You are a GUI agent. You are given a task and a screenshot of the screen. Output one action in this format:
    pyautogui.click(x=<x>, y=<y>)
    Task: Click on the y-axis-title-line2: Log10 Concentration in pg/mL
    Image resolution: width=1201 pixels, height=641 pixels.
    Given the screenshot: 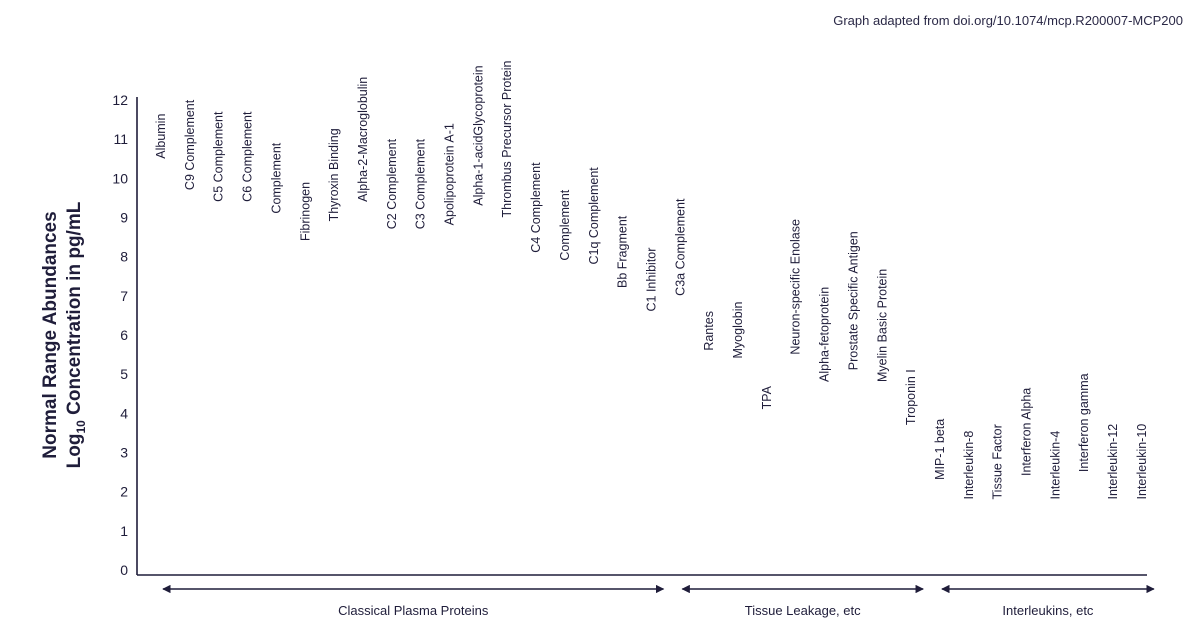 What is the action you would take?
    pyautogui.click(x=76, y=334)
    